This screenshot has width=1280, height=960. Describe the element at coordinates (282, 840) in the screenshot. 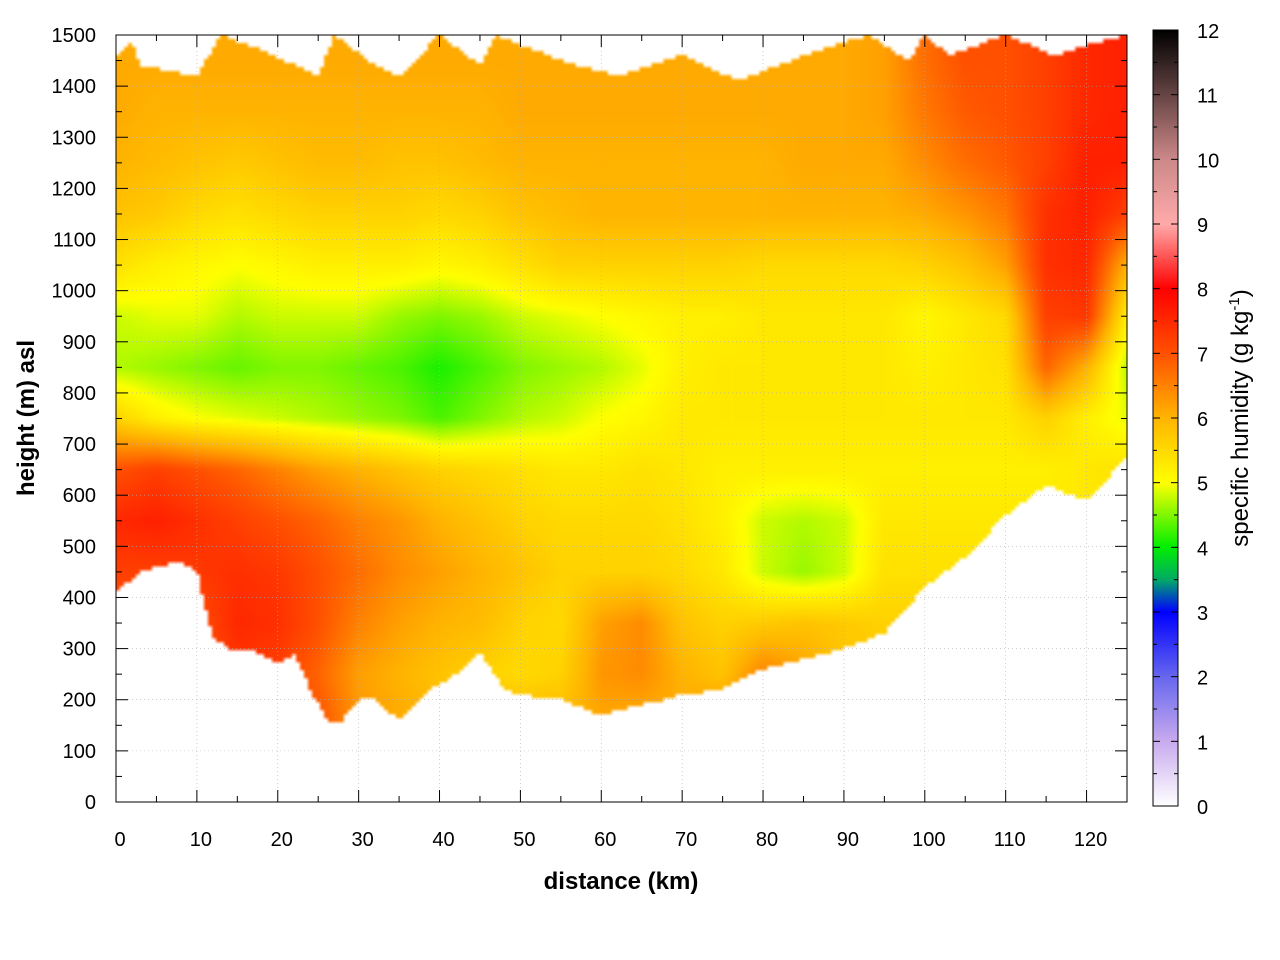

I see `x-tick-label: 20` at that location.